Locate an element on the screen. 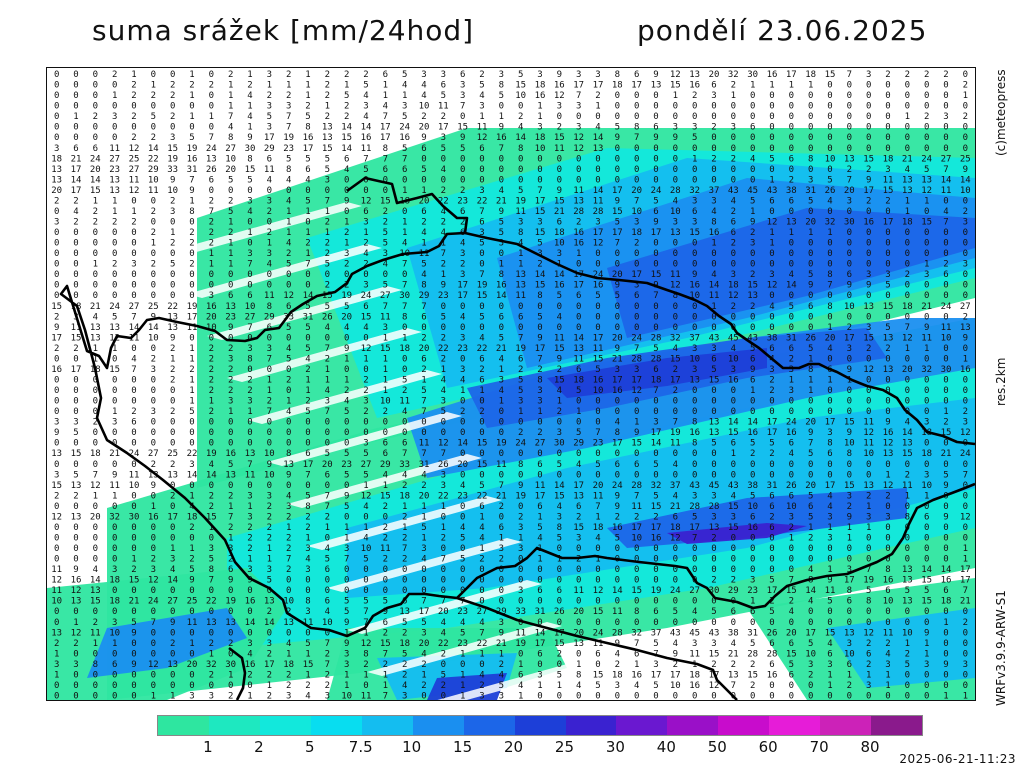  grid-value: 13 is located at coordinates (907, 570).